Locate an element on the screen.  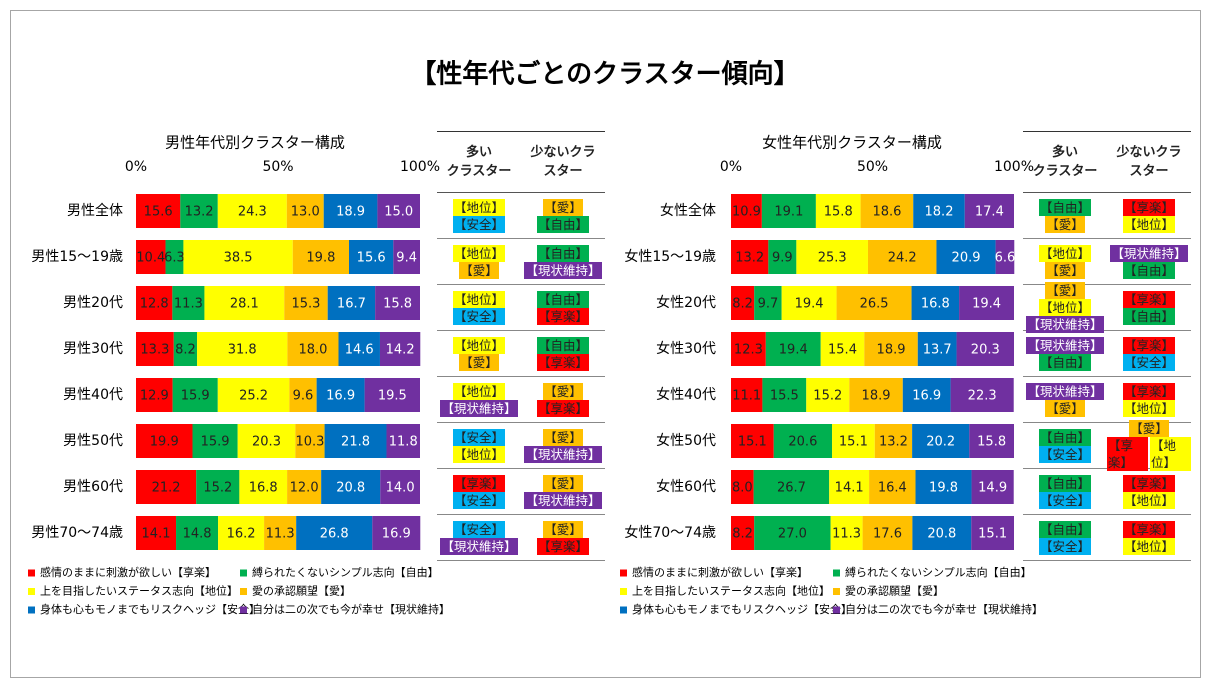
category-label: 女性40代 is located at coordinates (686, 394).